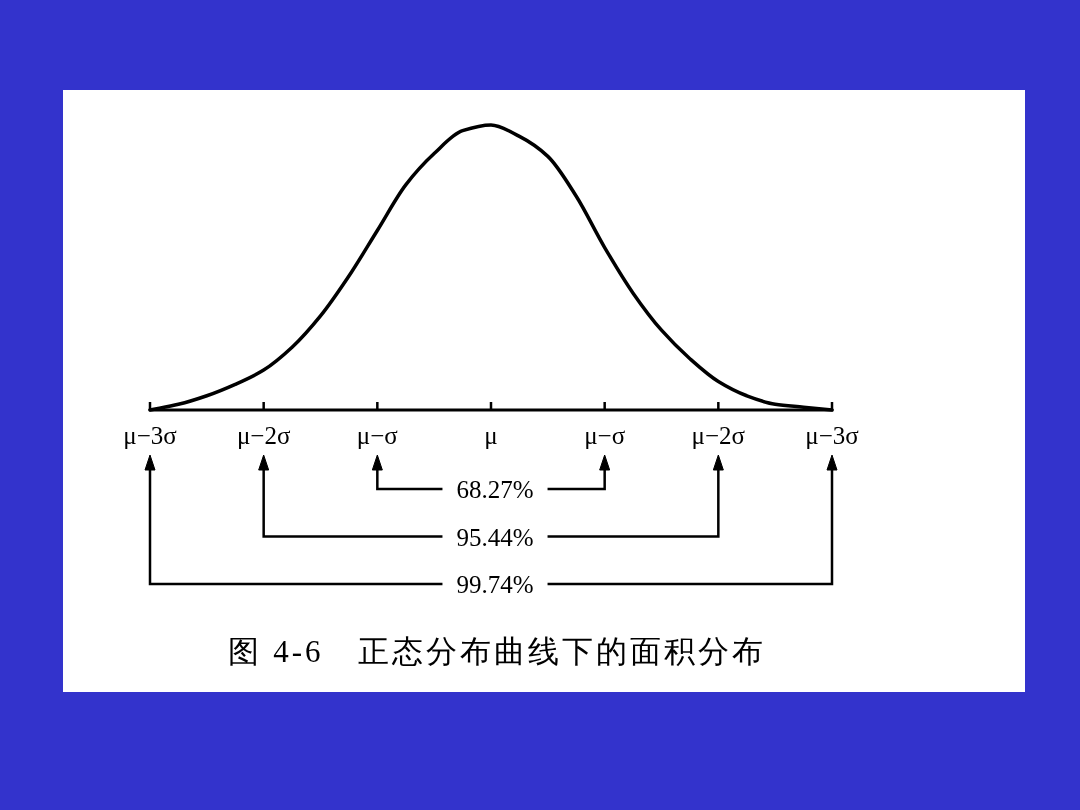  I want to click on x-tick-label: μ, so click(491, 435).